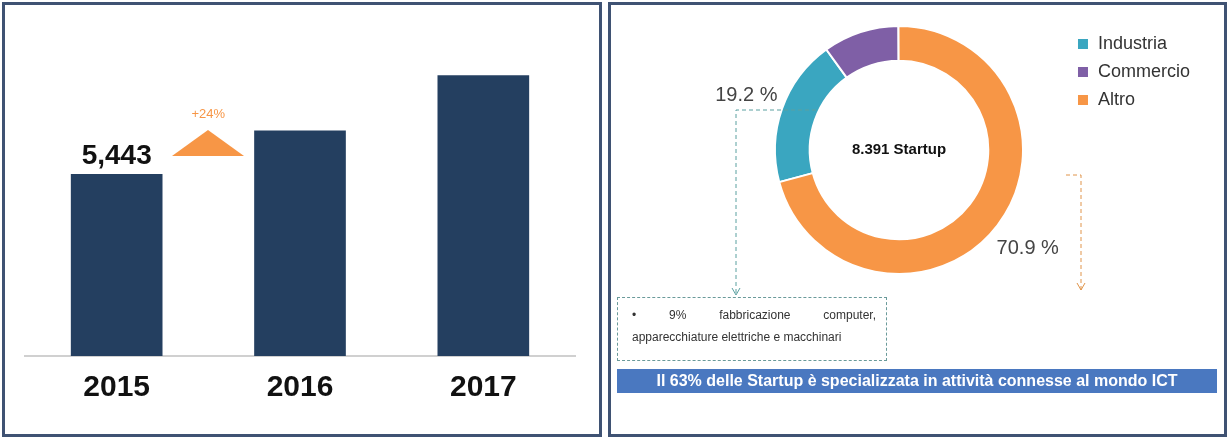  I want to click on data-label: 70.9 %, so click(1028, 246).